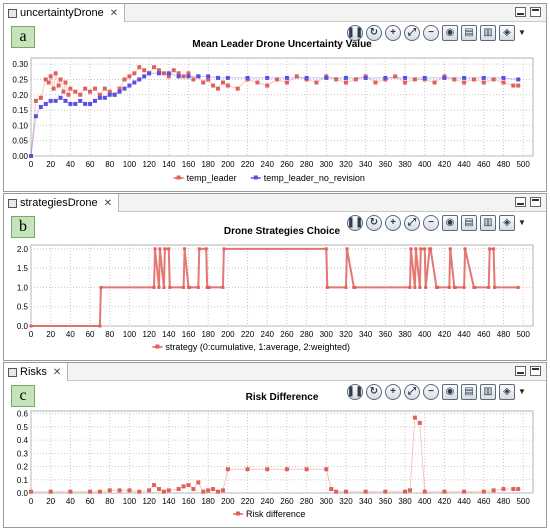 The height and width of the screenshot is (531, 550). Describe the element at coordinates (149, 501) in the screenshot. I see `x-tick-label: 120` at that location.